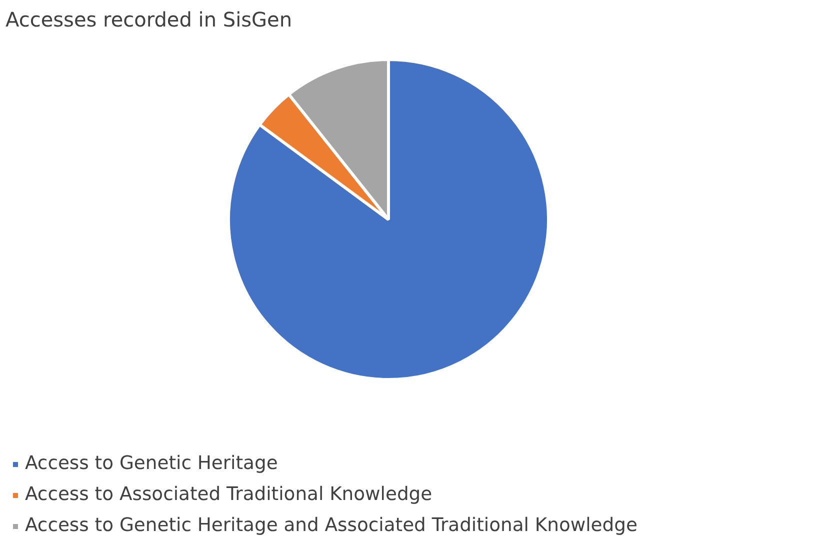 This screenshot has width=822, height=548. Describe the element at coordinates (151, 463) in the screenshot. I see `legend-label: Access to Genetic Heritage` at that location.